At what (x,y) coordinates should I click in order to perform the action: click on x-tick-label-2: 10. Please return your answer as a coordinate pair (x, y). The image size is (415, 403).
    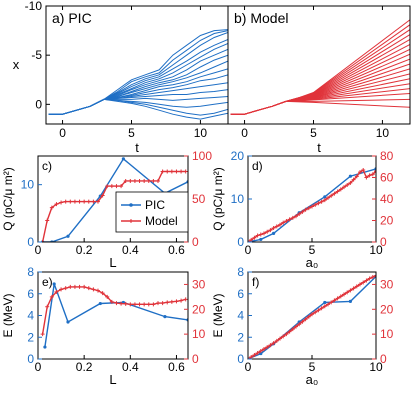
    Looking at the image, I should click on (376, 250).